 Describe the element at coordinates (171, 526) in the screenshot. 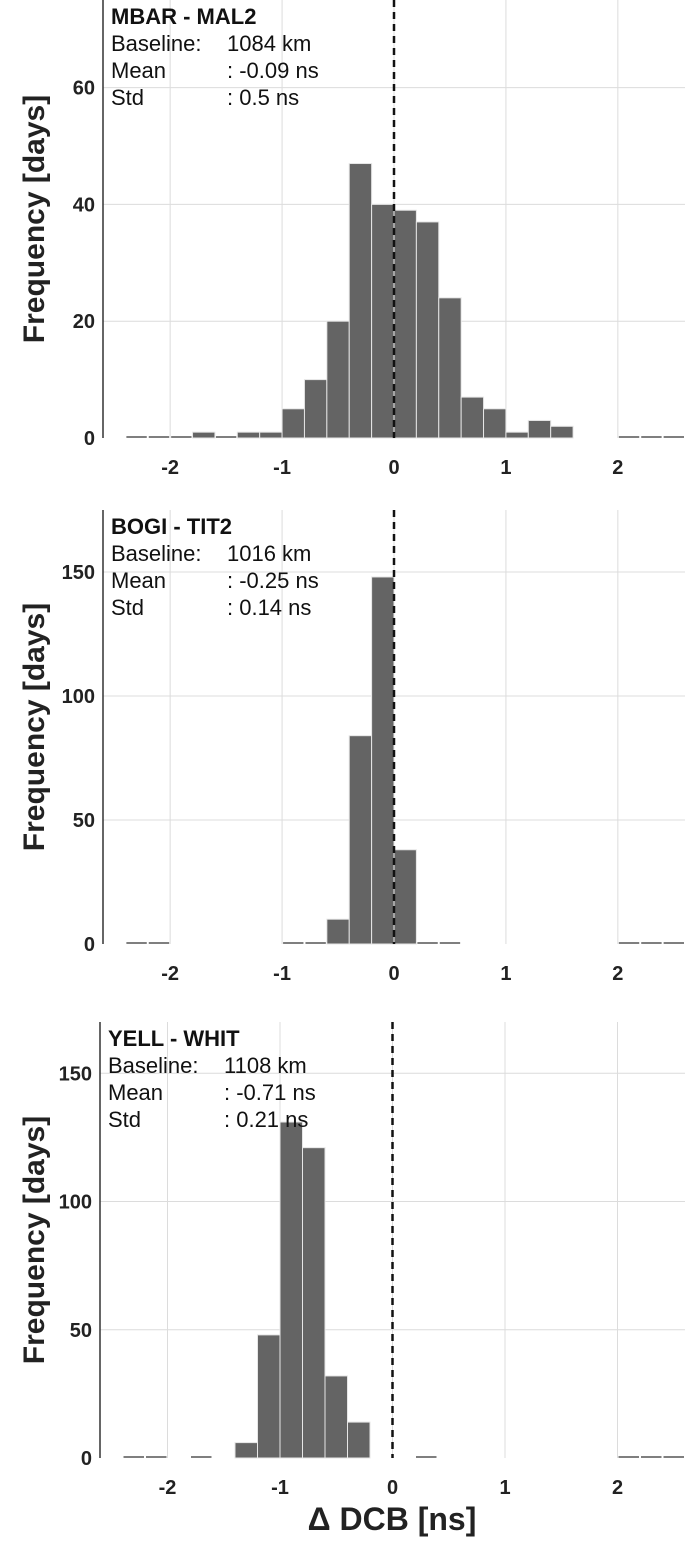

I see `baseline-pair-title: BOGI - TIT2` at that location.